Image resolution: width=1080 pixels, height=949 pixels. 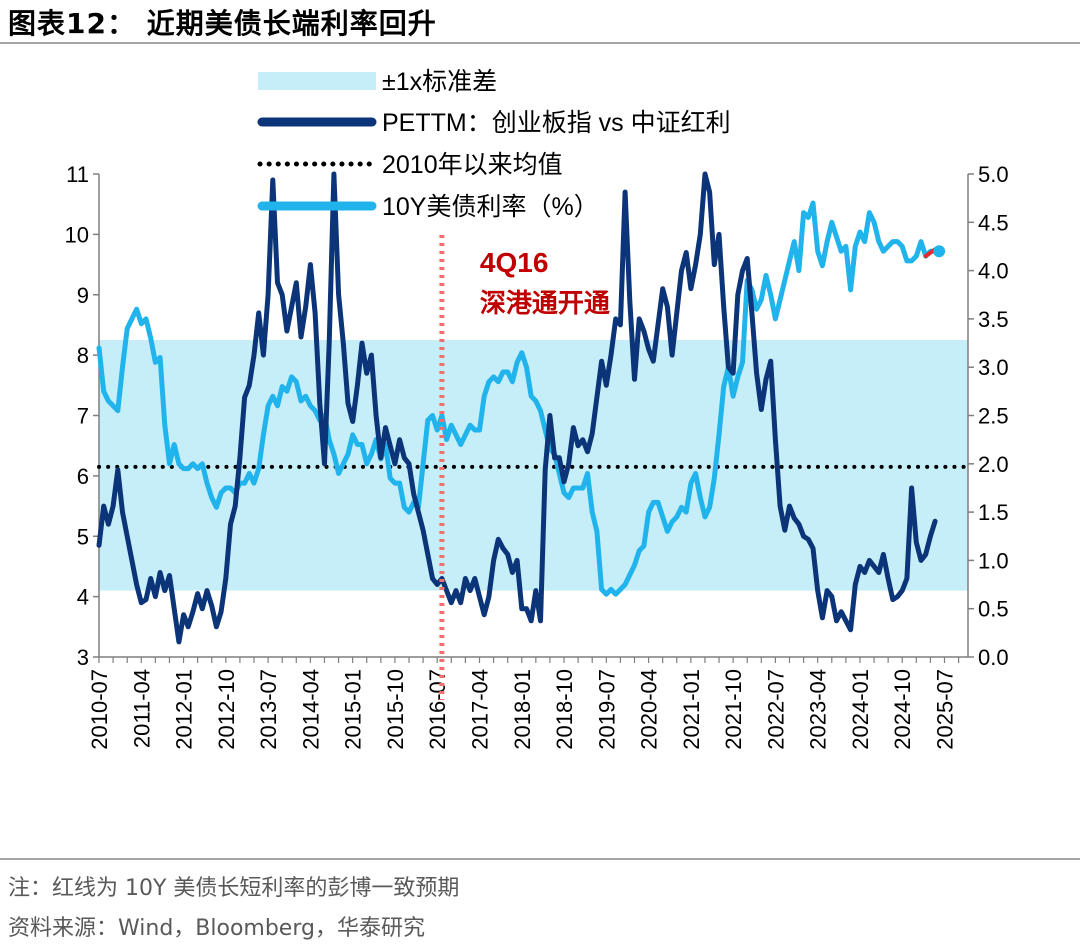 I want to click on x-tick-label: 2025-07, so click(x=945, y=709).